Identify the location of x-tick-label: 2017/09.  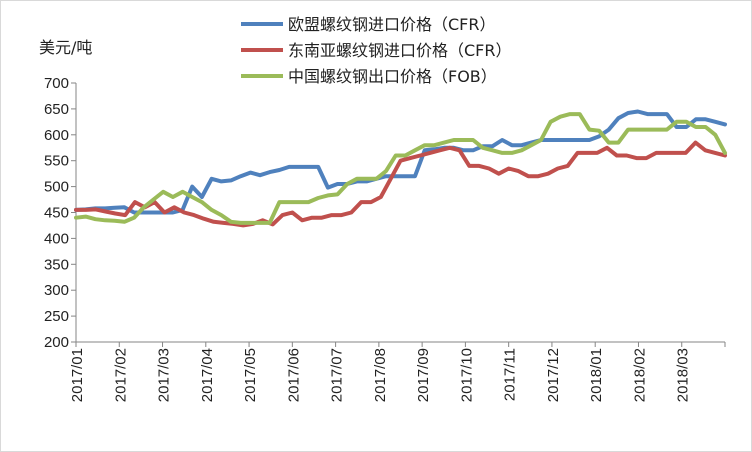
(423, 375).